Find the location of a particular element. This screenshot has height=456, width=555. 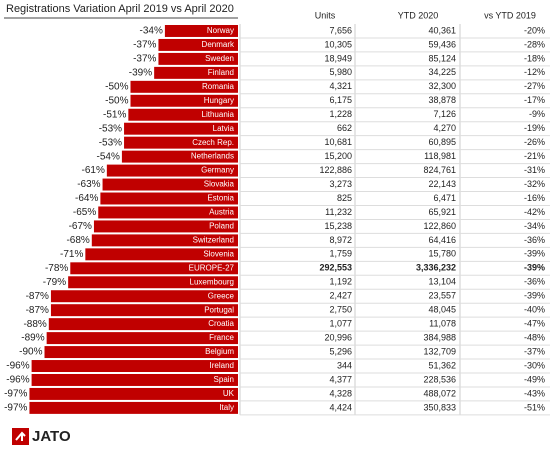

logo-icon is located at coordinates (20, 436).